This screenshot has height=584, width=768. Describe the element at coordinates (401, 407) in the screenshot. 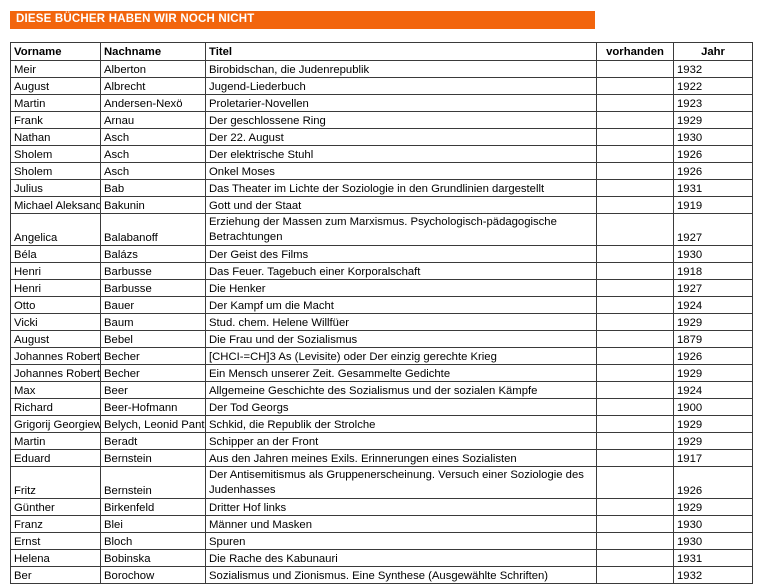

I see `cell-titel: Der Tod Georgs` at that location.